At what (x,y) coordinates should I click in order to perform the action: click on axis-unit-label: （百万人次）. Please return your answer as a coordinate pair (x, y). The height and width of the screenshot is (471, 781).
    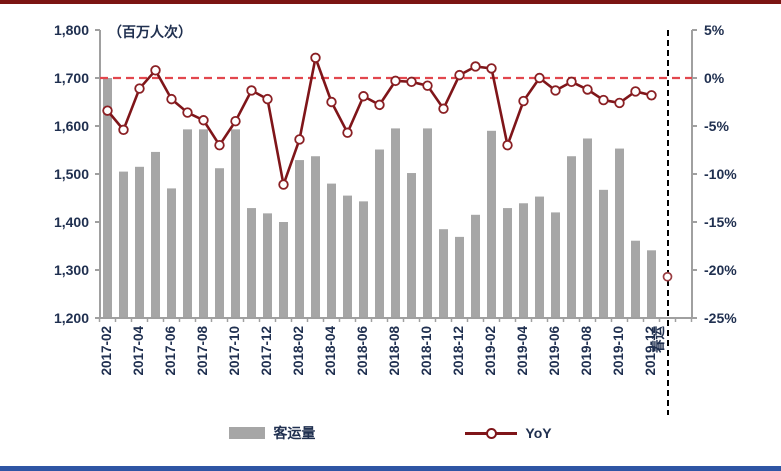
    Looking at the image, I should click on (150, 32).